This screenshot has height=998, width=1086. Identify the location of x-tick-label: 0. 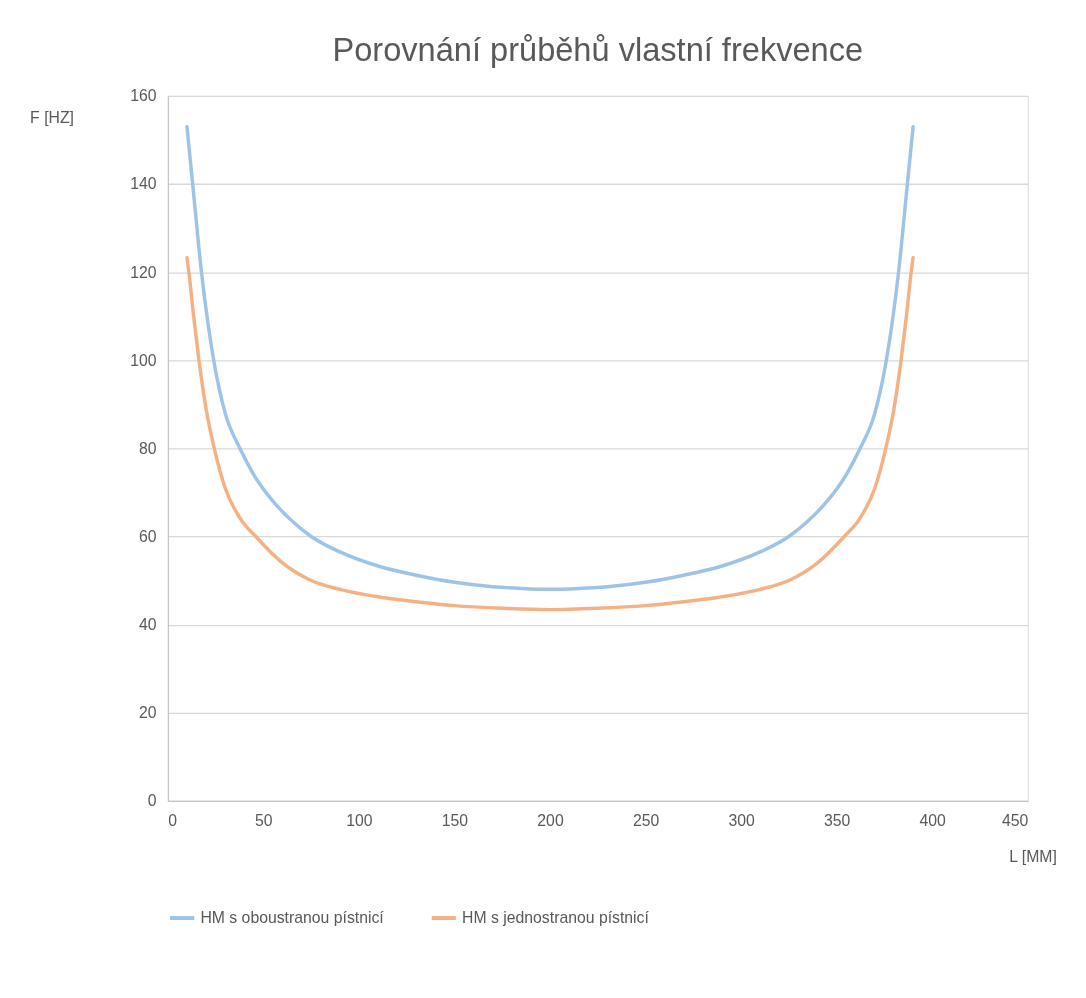
(173, 820).